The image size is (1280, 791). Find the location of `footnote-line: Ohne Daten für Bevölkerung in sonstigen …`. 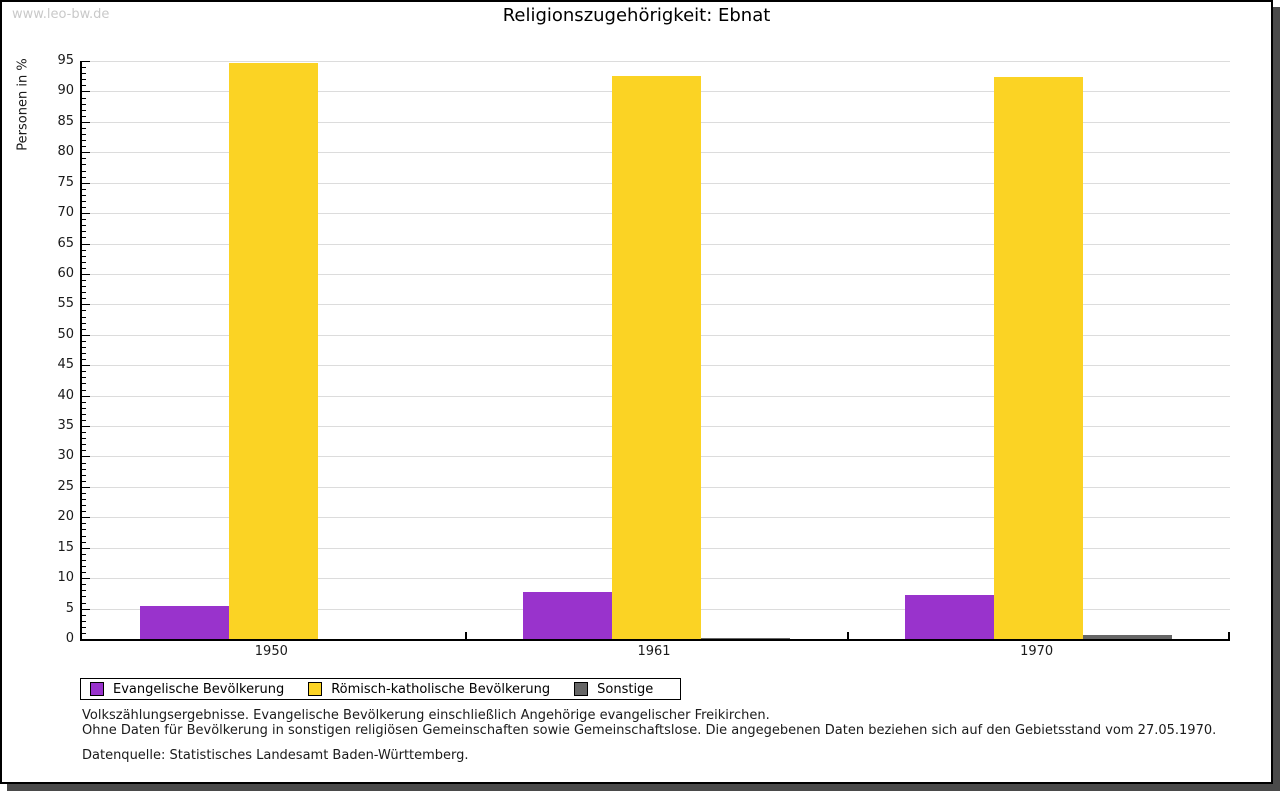

footnote-line: Ohne Daten für Bevölkerung in sonstigen … is located at coordinates (649, 730).